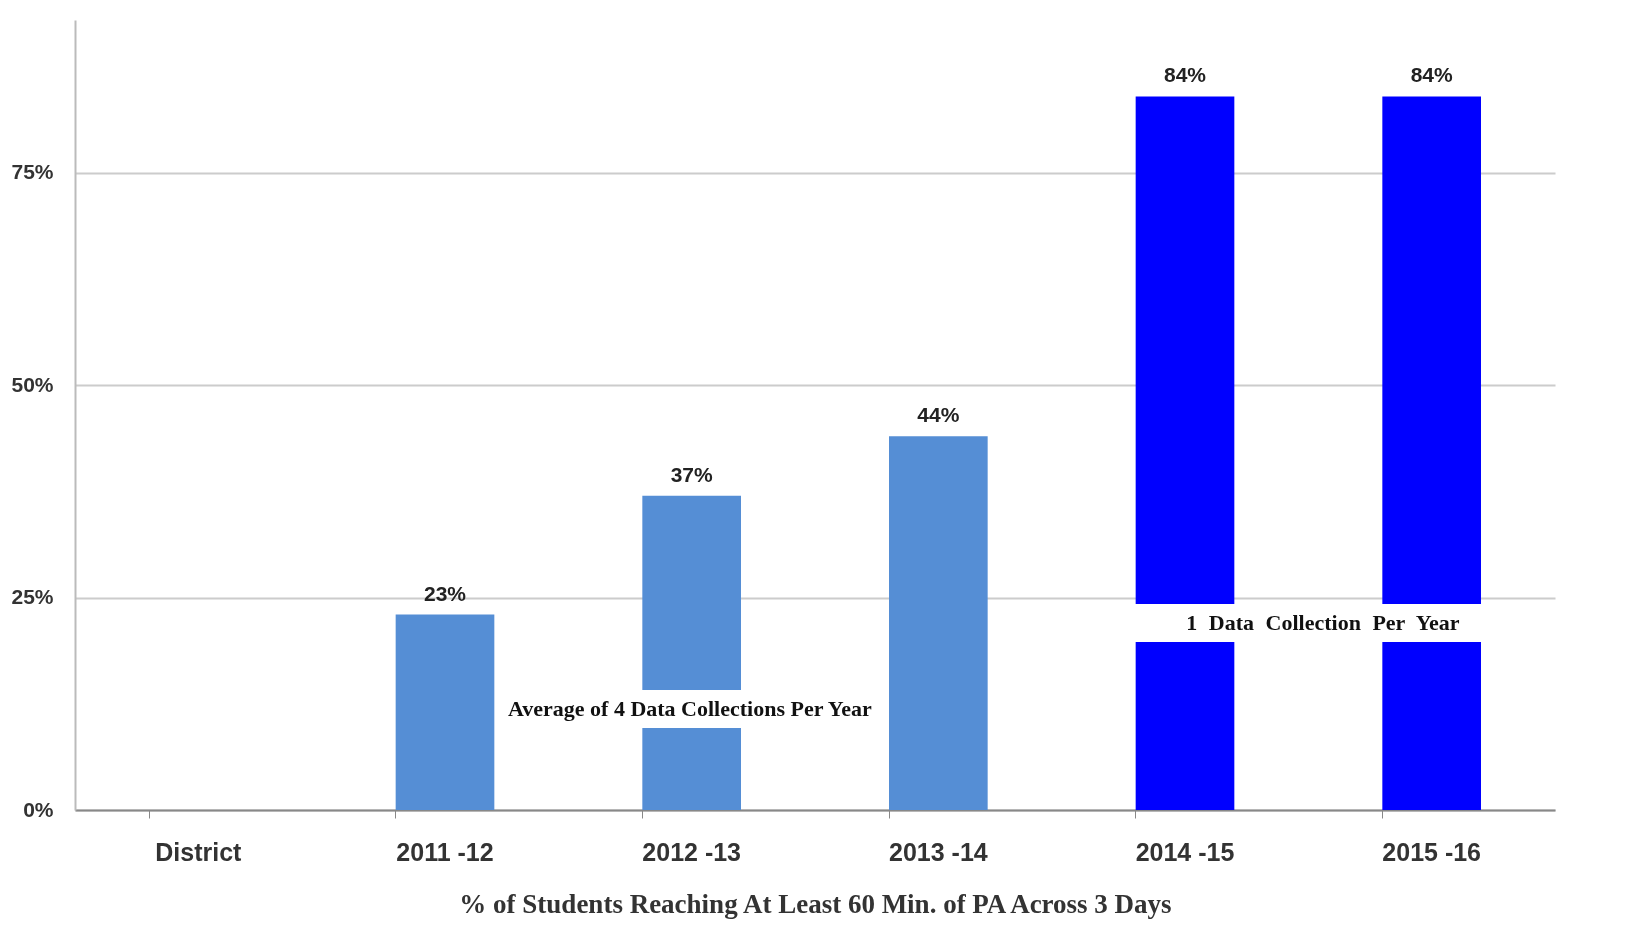 This screenshot has height=949, width=1647. Describe the element at coordinates (32, 597) in the screenshot. I see `y-tick-label: 25%` at that location.